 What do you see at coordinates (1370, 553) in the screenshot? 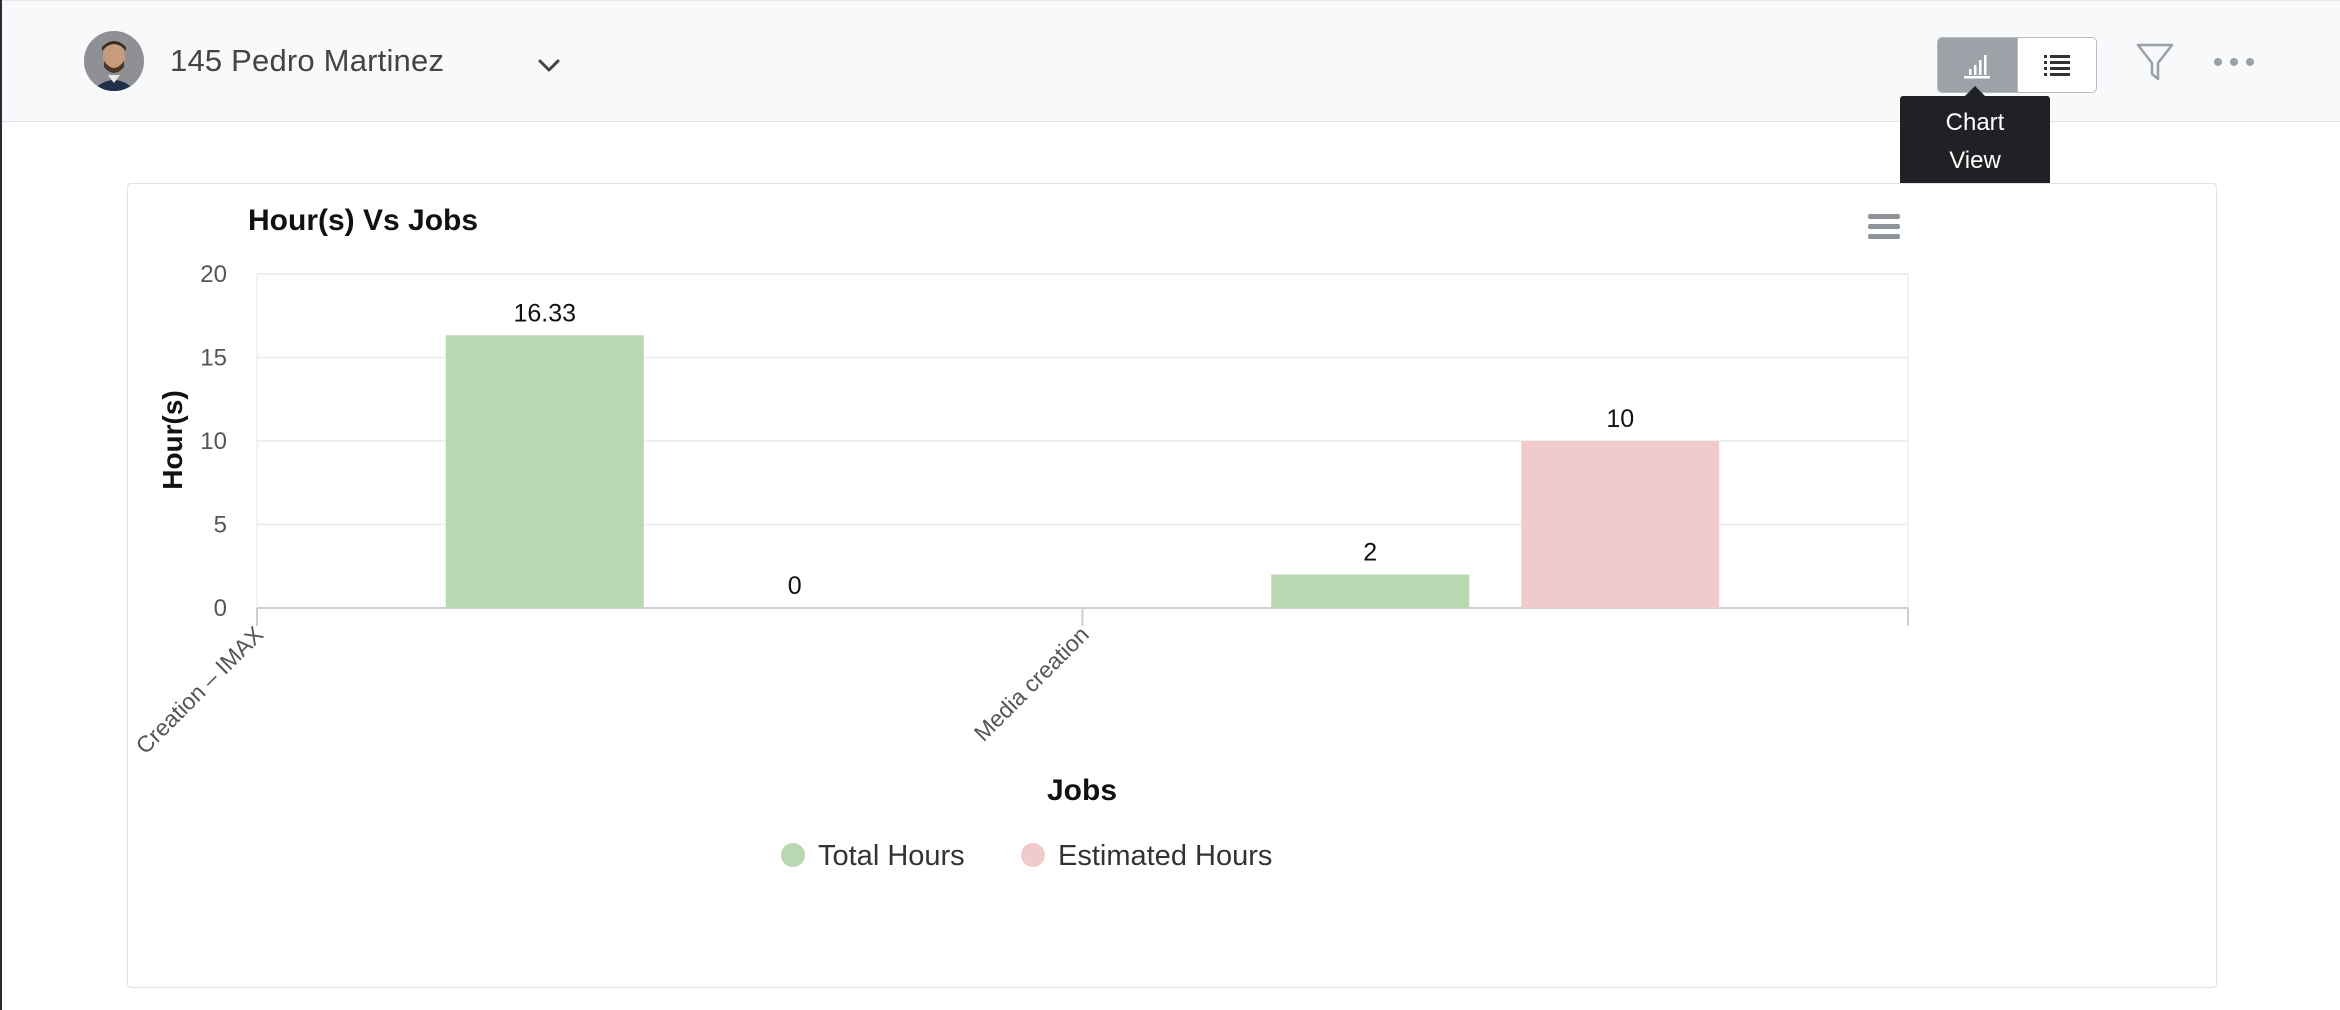
I see `data-label: 2` at bounding box center [1370, 553].